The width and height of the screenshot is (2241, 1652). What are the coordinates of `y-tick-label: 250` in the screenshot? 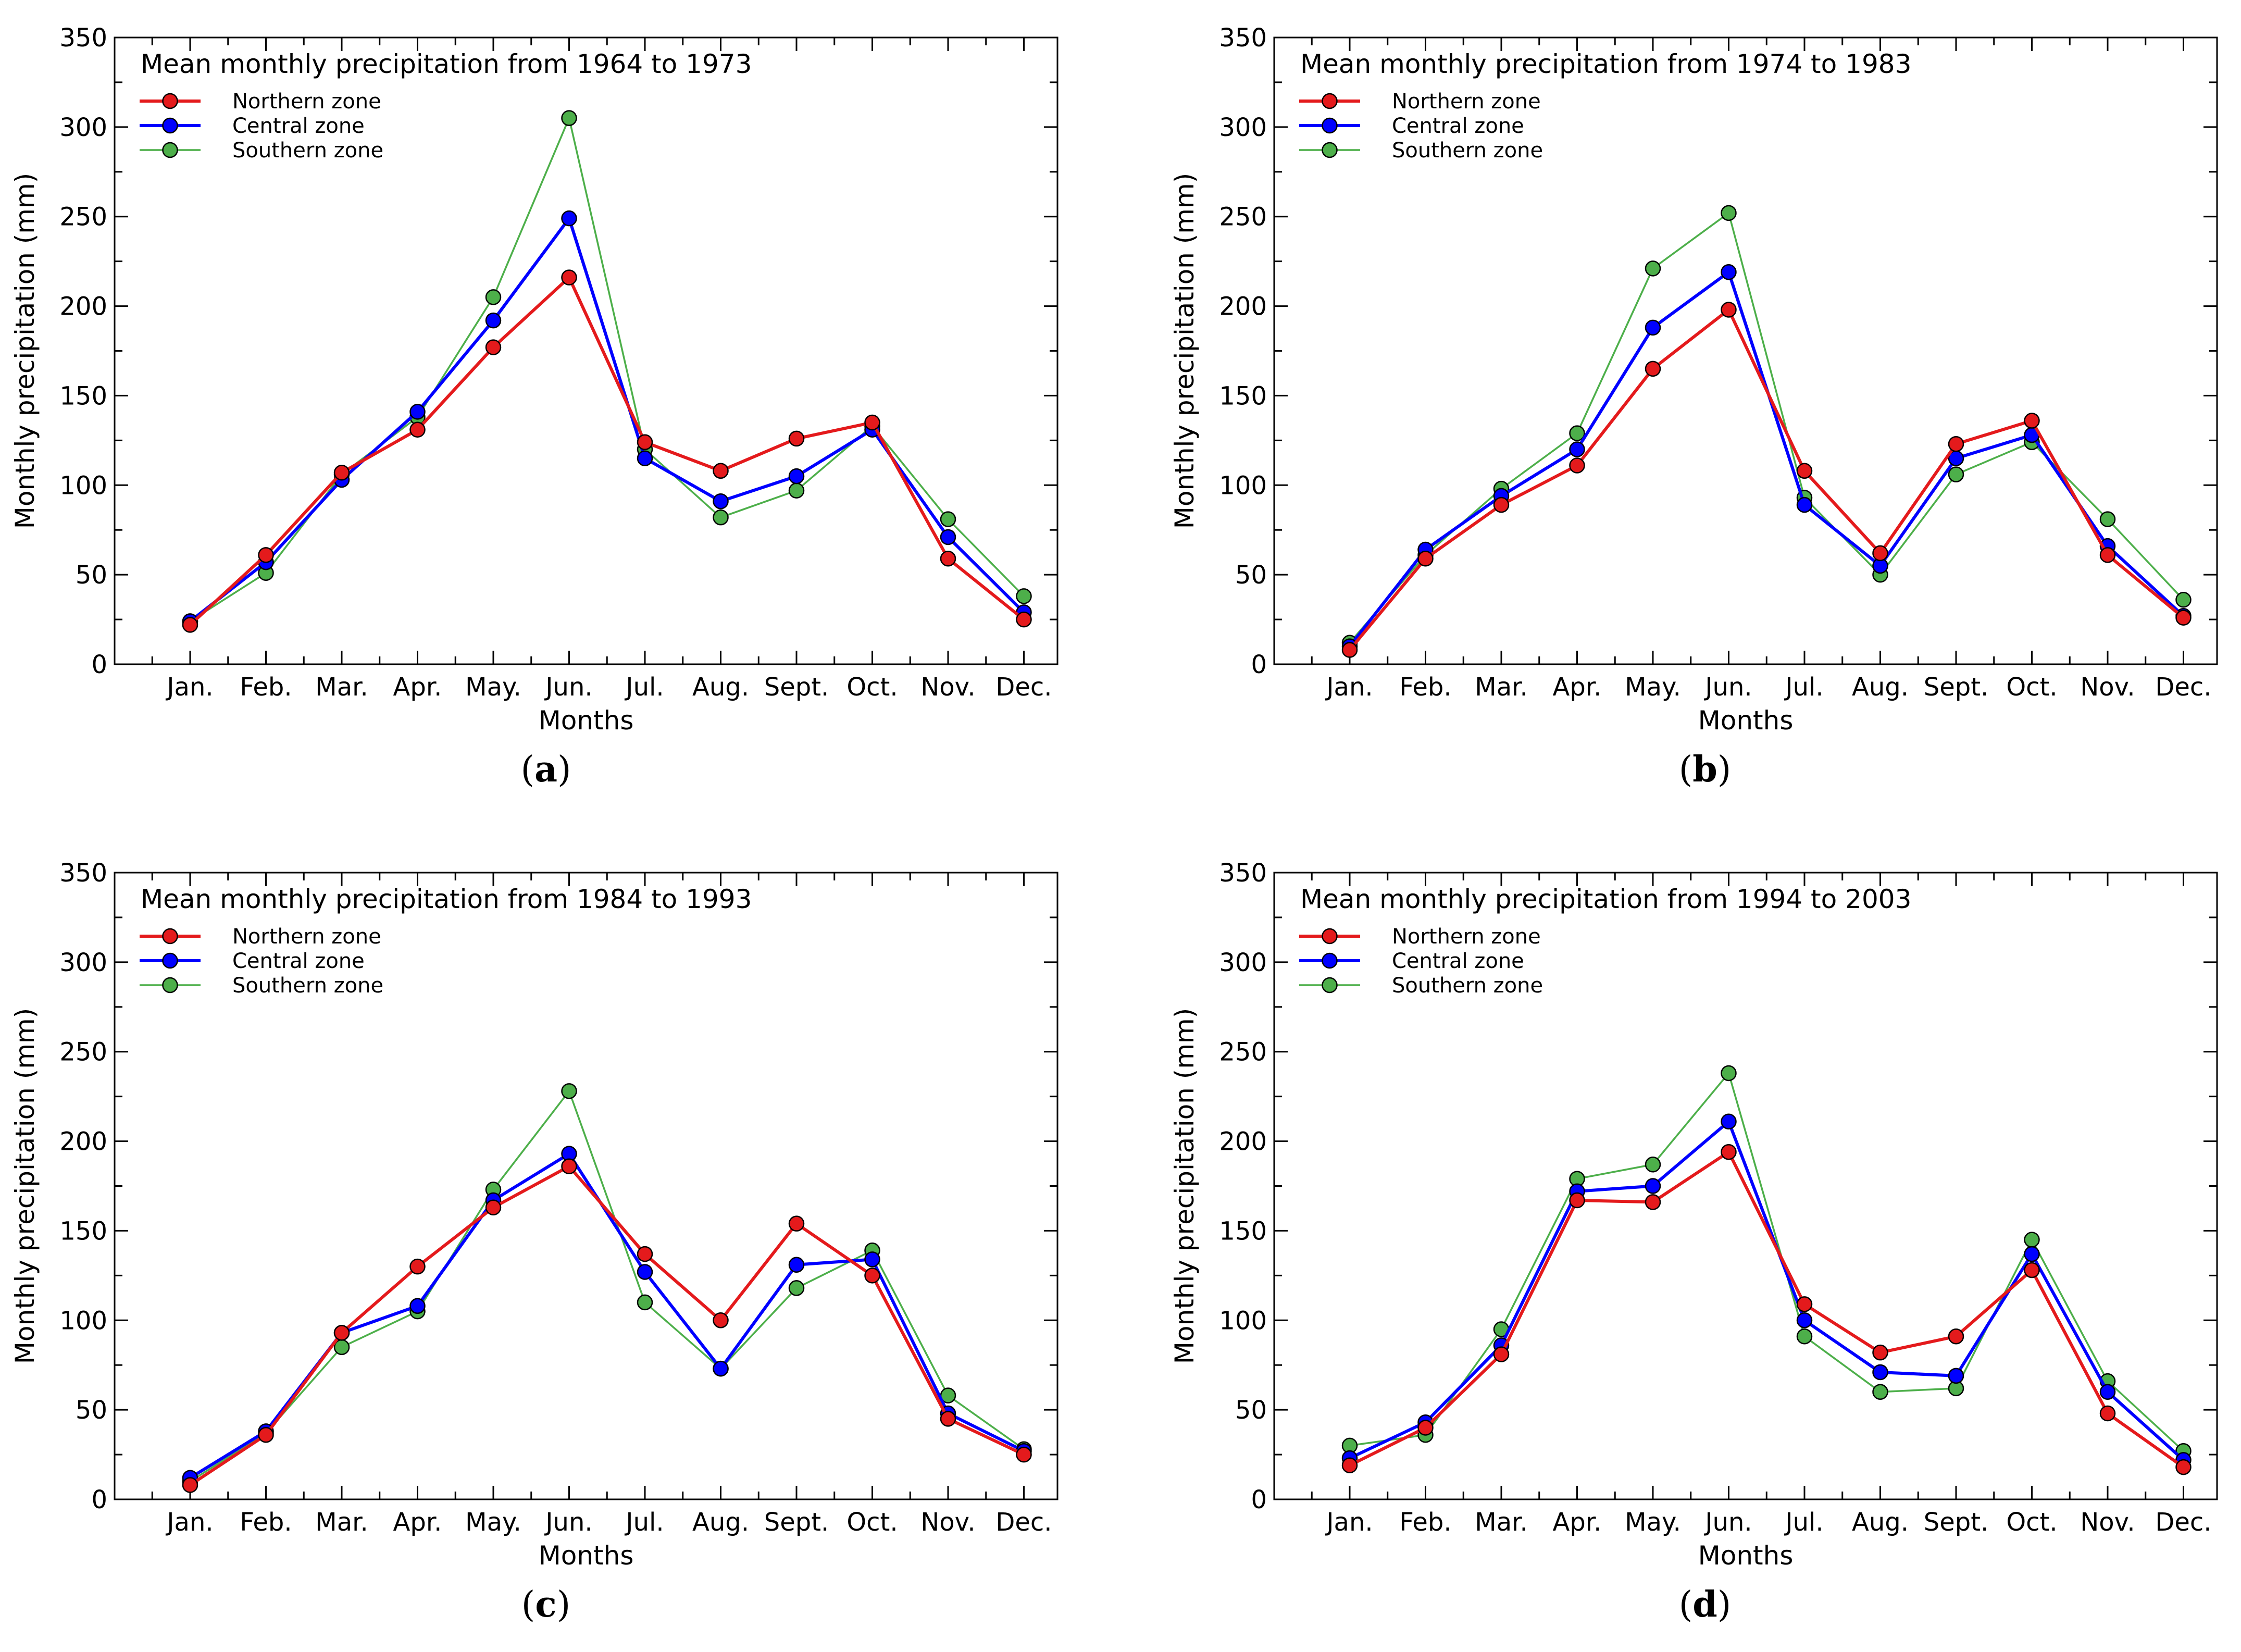 It's located at (83, 1052).